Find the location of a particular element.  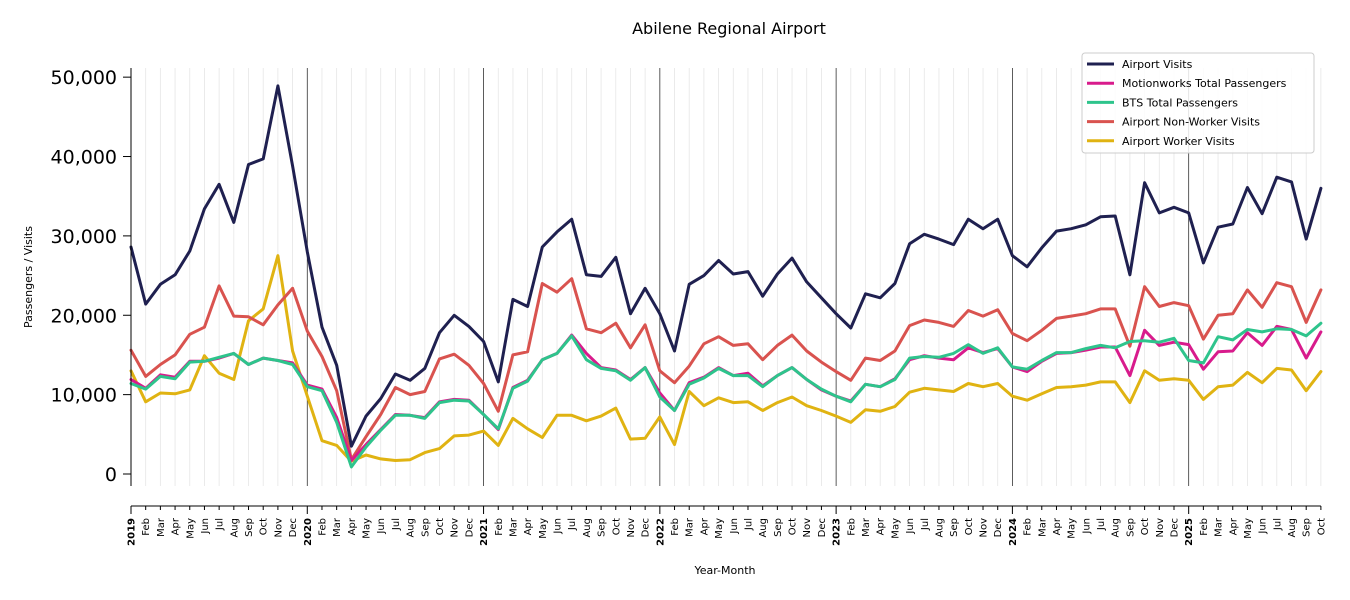

y-axis-label: Passengers / Visits is located at coordinates (28, 277).